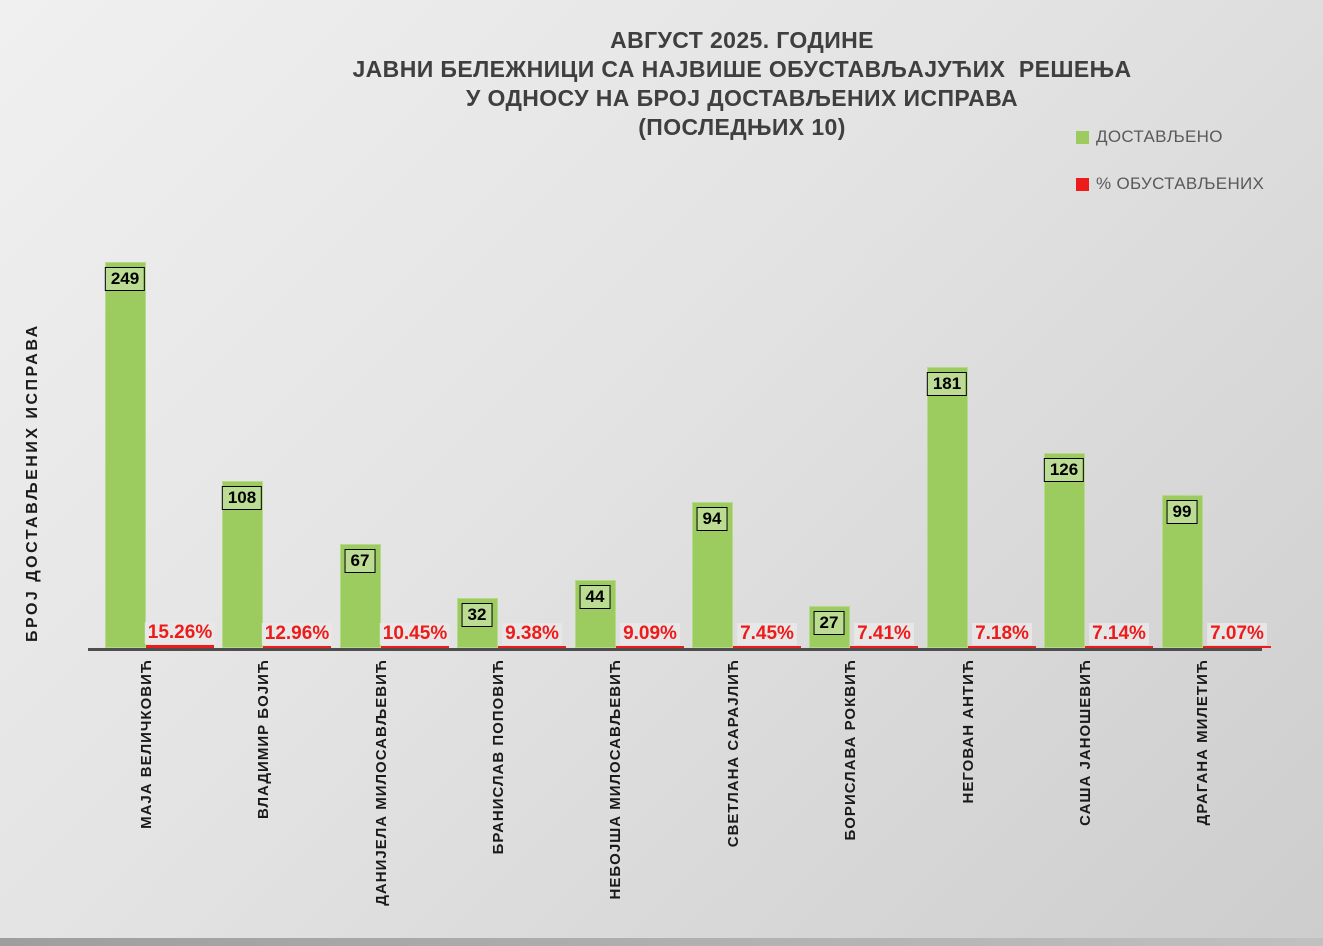 Image resolution: width=1323 pixels, height=946 pixels. Describe the element at coordinates (532, 634) in the screenshot. I see `bar-percent-label: 9.38%` at that location.